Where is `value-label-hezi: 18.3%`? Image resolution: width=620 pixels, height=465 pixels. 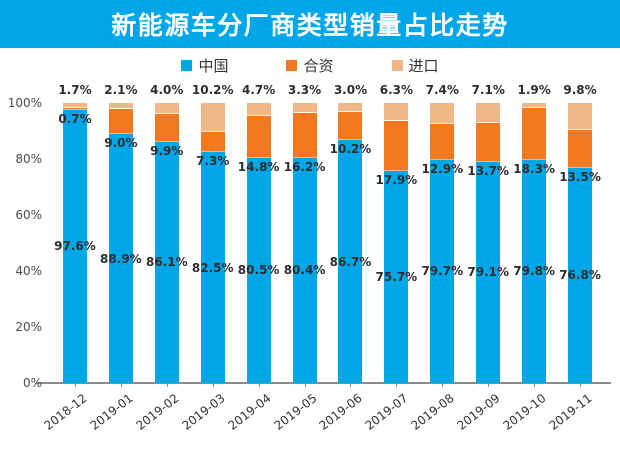
value-label-hezi: 18.3% is located at coordinates (534, 168).